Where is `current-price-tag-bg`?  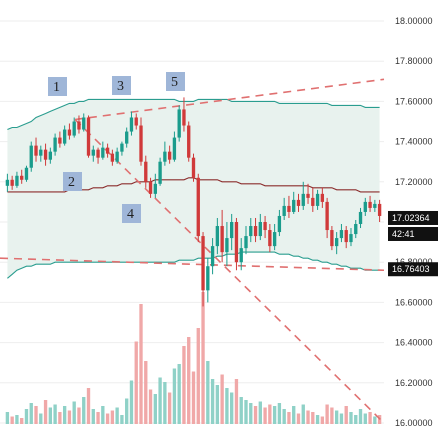 current-price-tag-bg is located at coordinates (413, 217).